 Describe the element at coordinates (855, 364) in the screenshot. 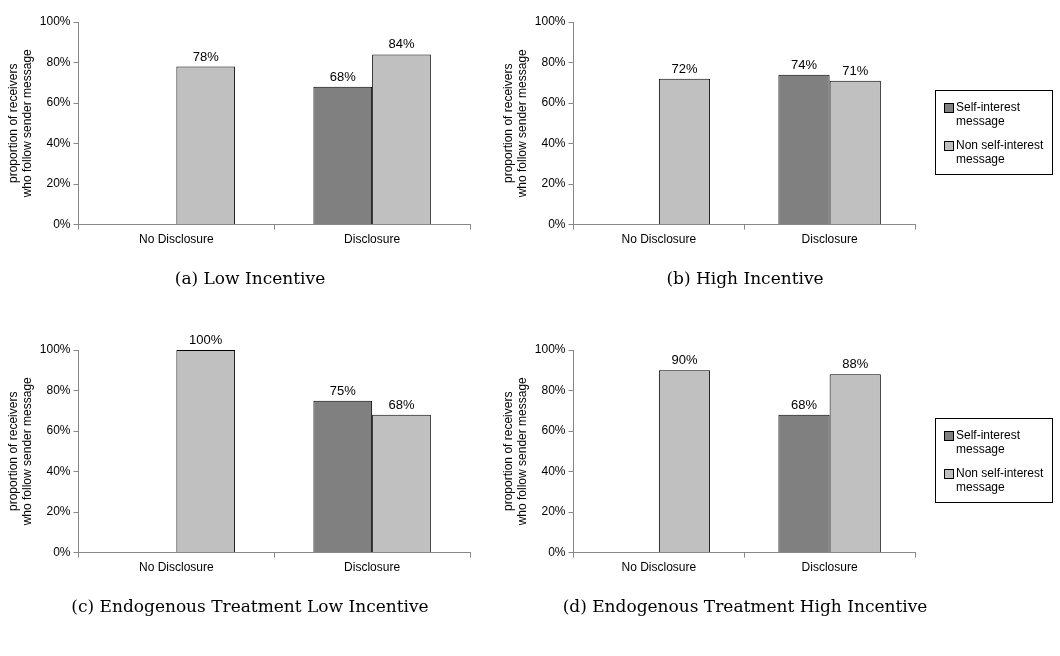

I see `data-label: 88%` at that location.